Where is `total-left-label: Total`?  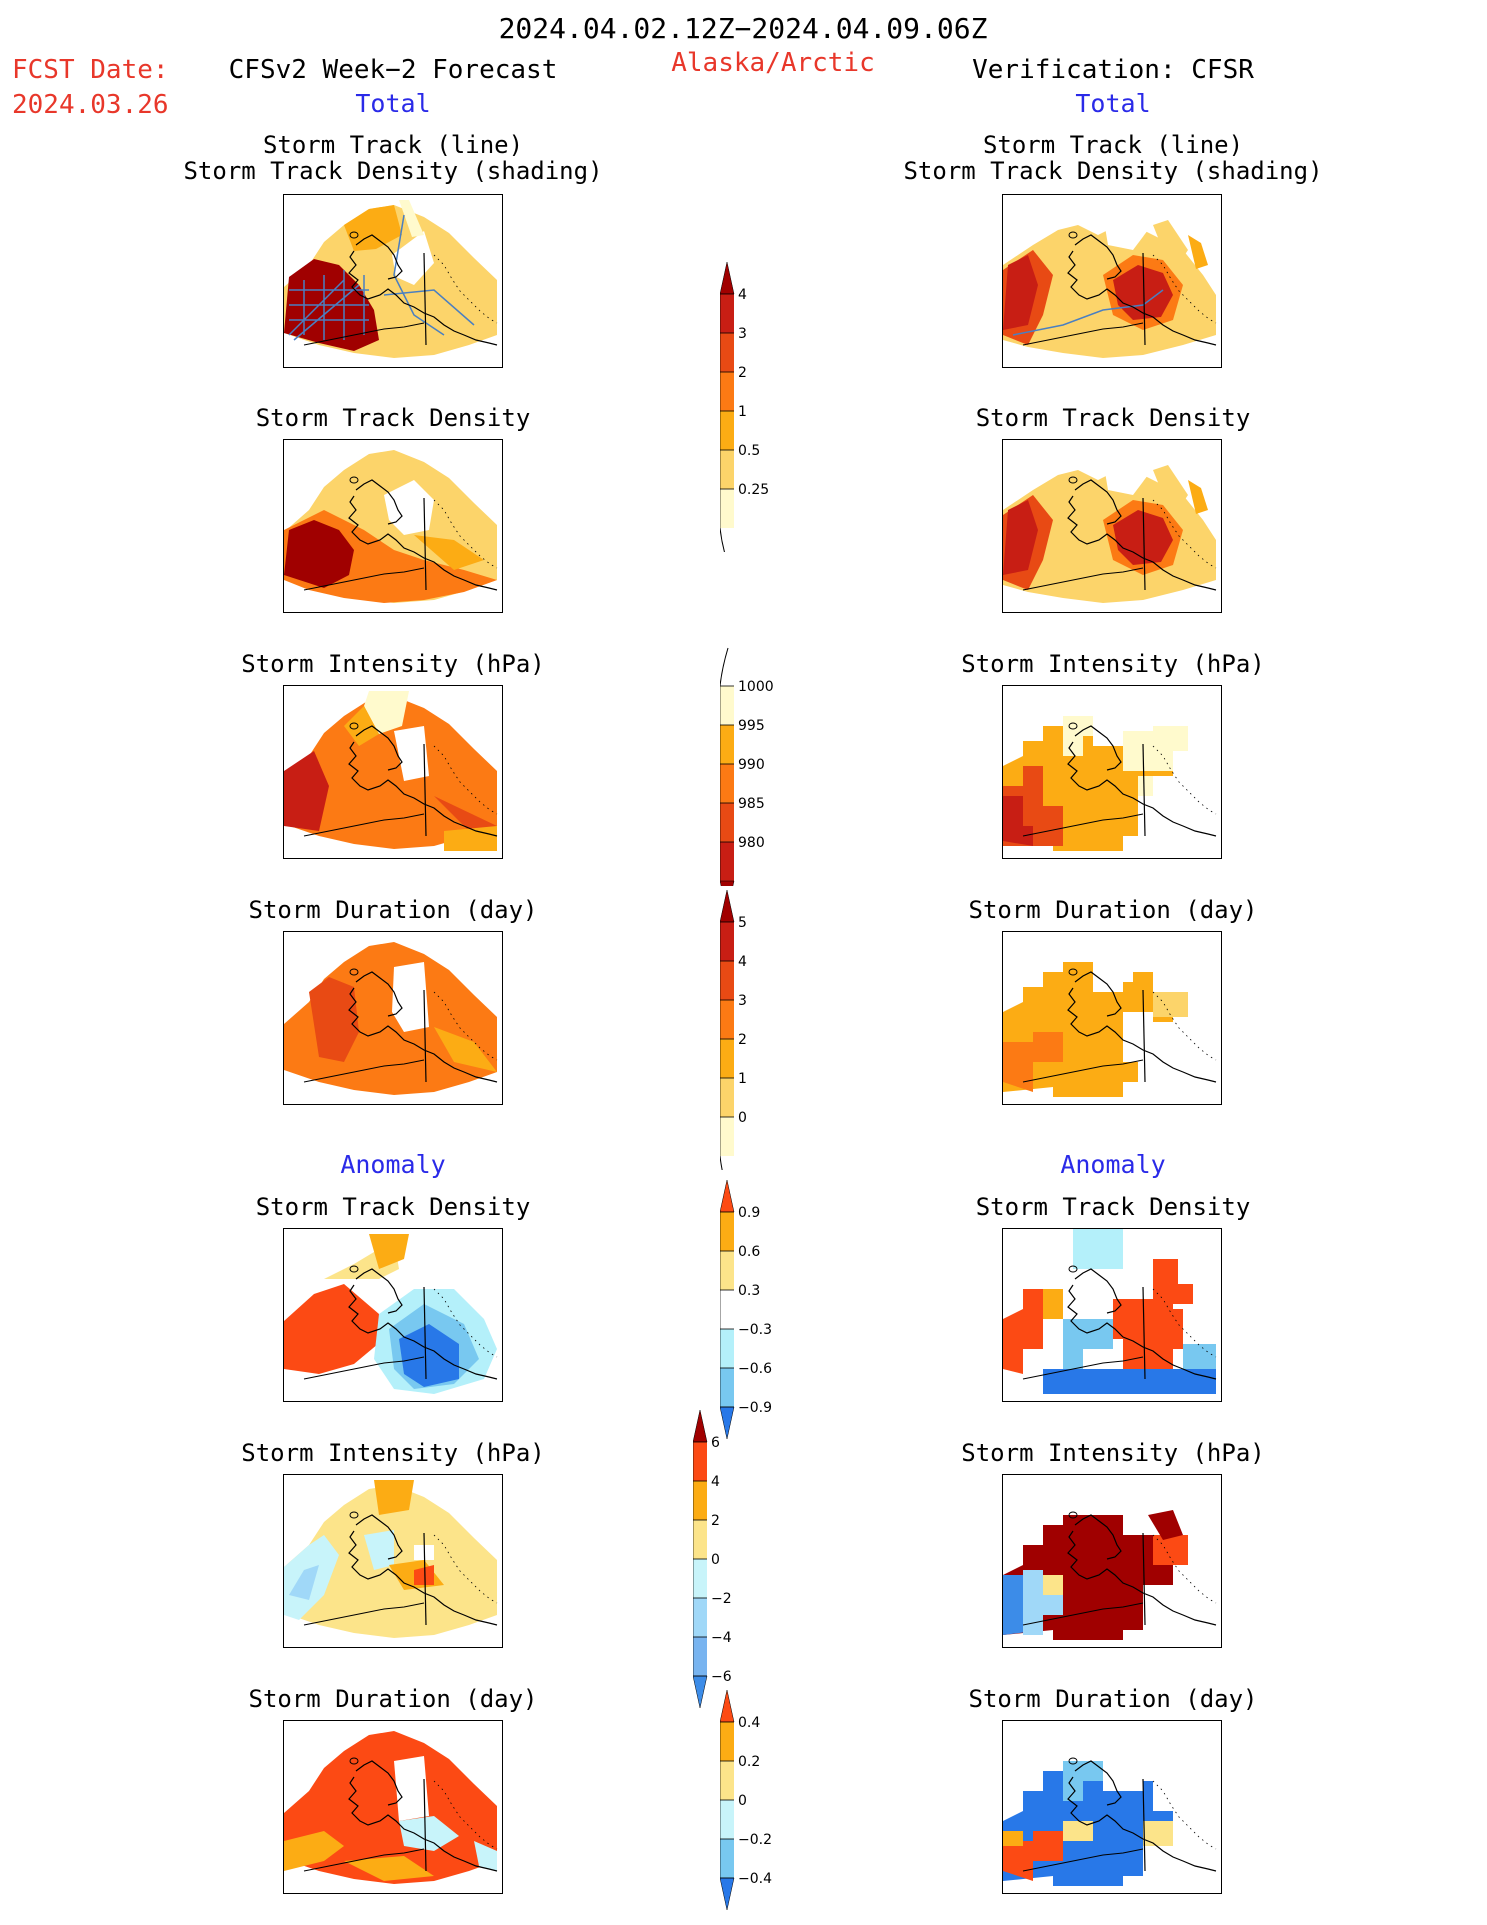
total-left-label: Total is located at coordinates (393, 103).